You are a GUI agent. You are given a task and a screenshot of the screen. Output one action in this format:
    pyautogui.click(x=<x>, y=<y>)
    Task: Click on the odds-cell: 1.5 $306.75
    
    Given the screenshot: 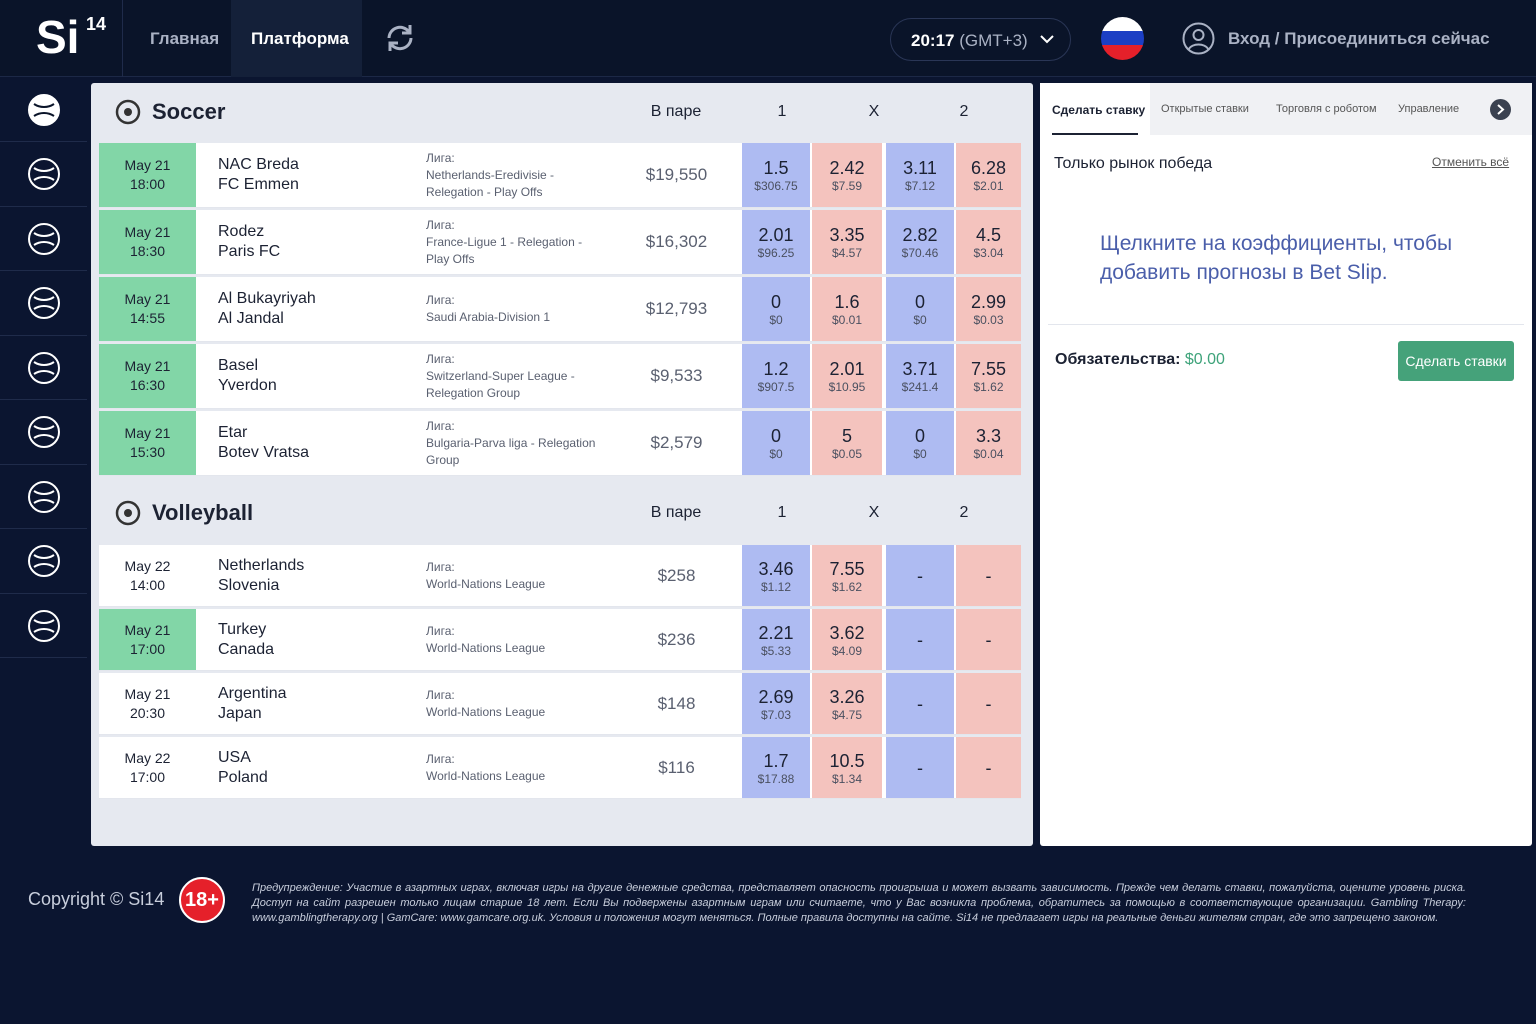 What is the action you would take?
    pyautogui.click(x=776, y=175)
    